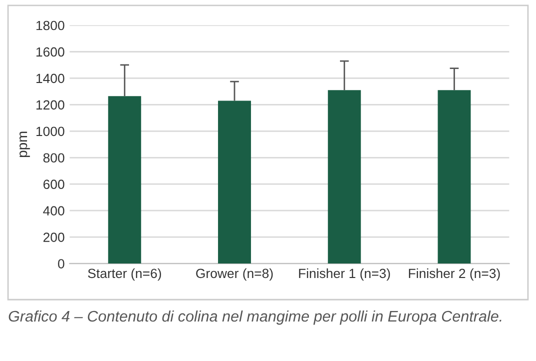 The image size is (536, 361). What do you see at coordinates (50, 25) in the screenshot?
I see `y-tick-label: 1800` at bounding box center [50, 25].